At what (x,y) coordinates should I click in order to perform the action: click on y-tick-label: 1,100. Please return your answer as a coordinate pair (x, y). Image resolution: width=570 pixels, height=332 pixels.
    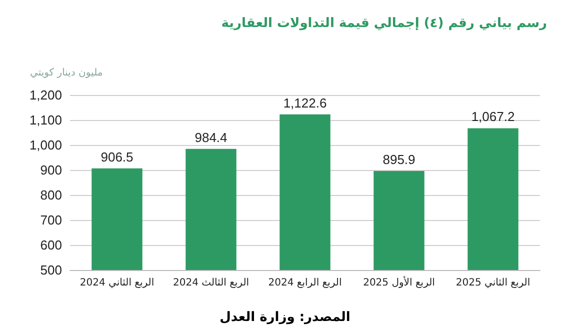
    Looking at the image, I should click on (45, 120).